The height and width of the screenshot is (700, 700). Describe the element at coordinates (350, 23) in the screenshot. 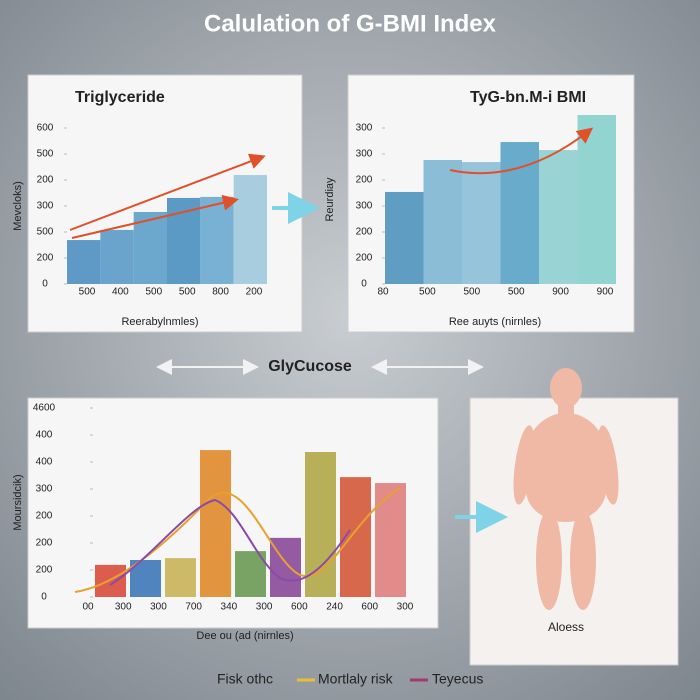

I see `page-title: Calulation of G-BMI Index` at that location.